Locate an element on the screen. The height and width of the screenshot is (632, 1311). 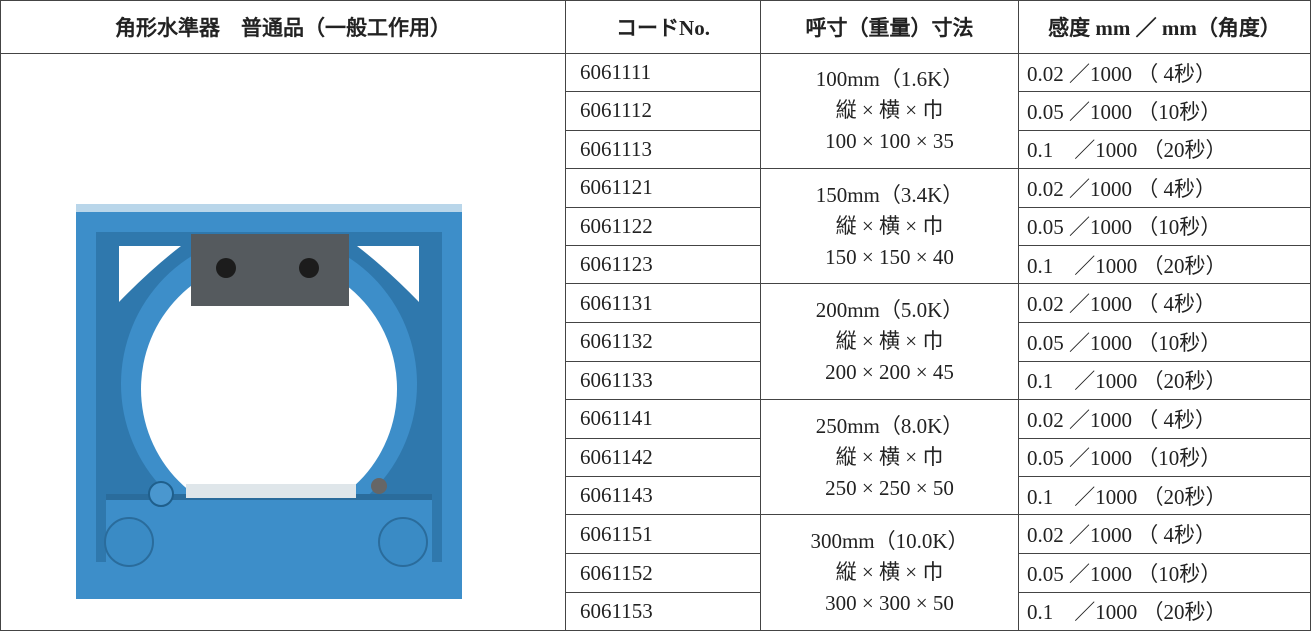
table-row: 6061143 0.1 ／1000 （20秒） is located at coordinates (656, 496).